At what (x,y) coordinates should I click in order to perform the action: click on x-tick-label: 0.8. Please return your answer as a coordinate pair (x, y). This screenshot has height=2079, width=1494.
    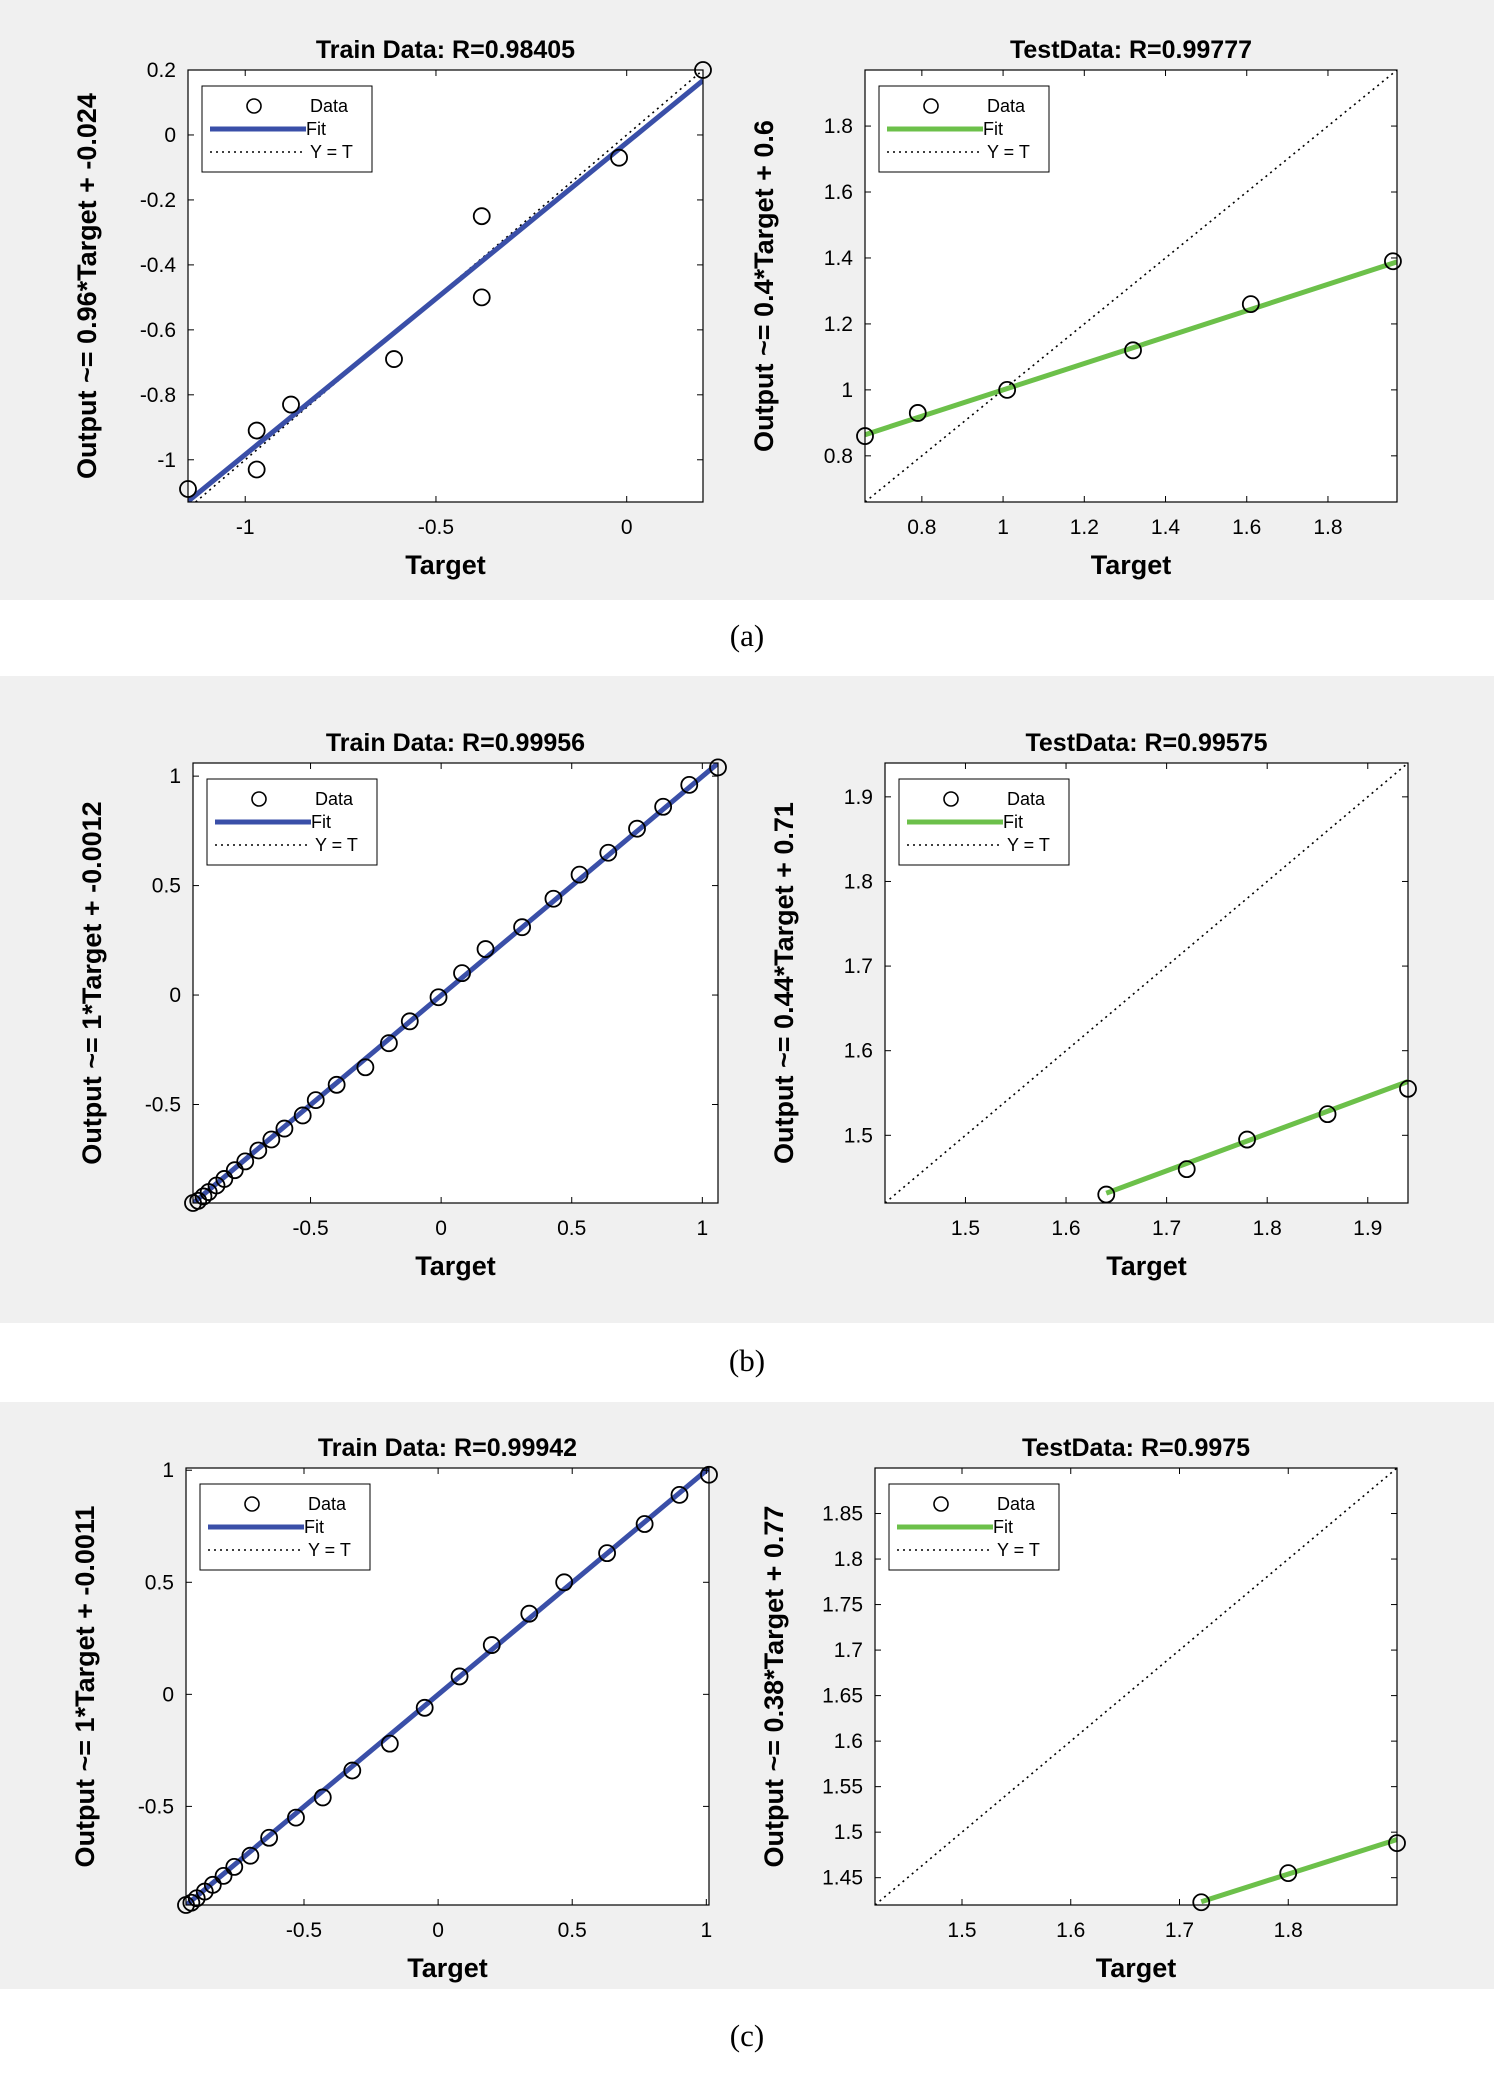
    Looking at the image, I should click on (921, 527).